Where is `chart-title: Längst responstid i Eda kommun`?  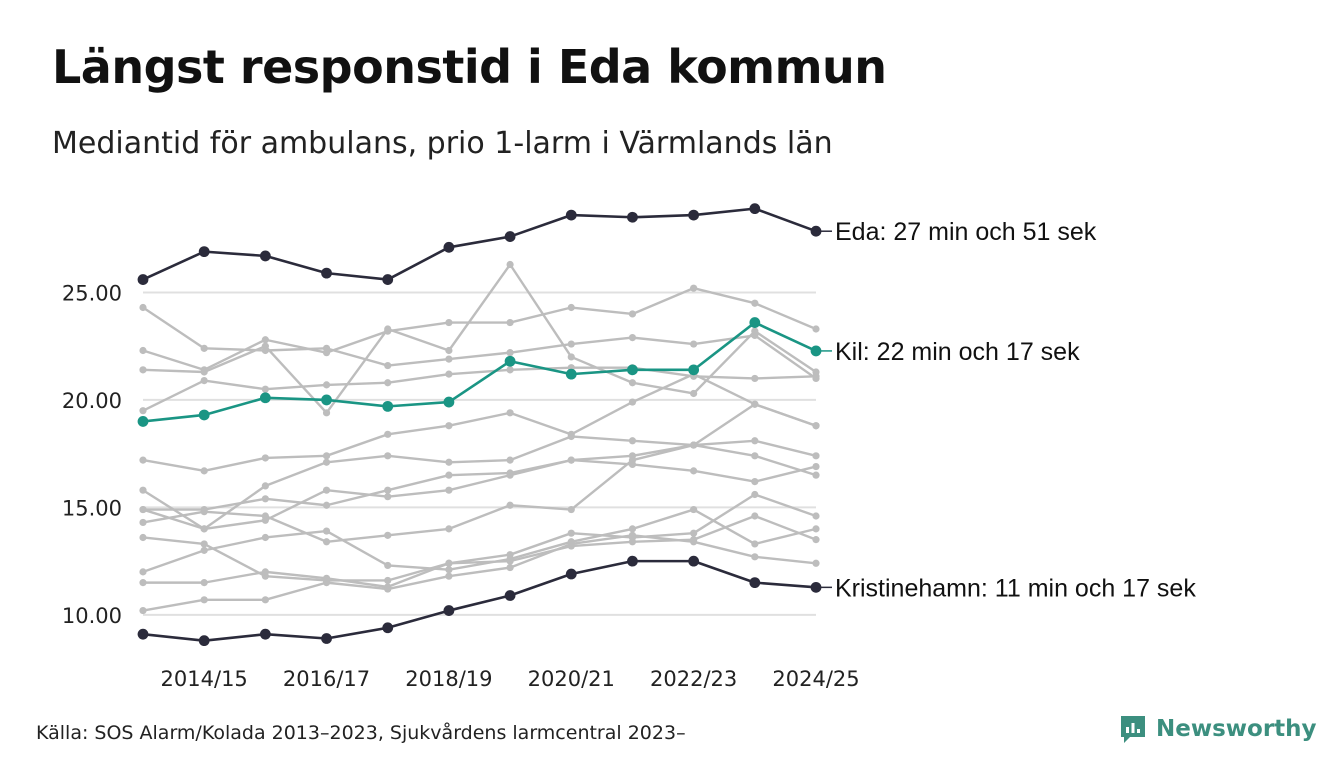
chart-title: Längst responstid i Eda kommun is located at coordinates (469, 67).